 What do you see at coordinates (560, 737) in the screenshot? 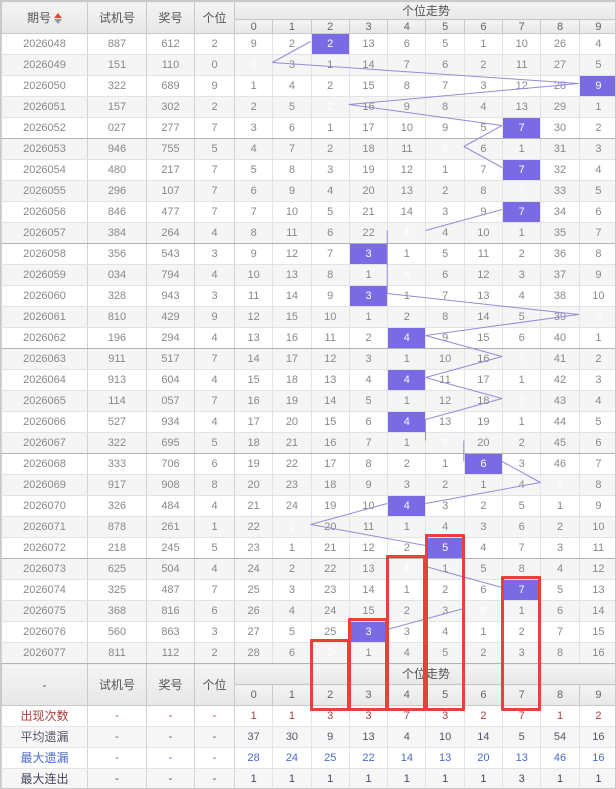
I see `stat-value-cell: 54` at bounding box center [560, 737].